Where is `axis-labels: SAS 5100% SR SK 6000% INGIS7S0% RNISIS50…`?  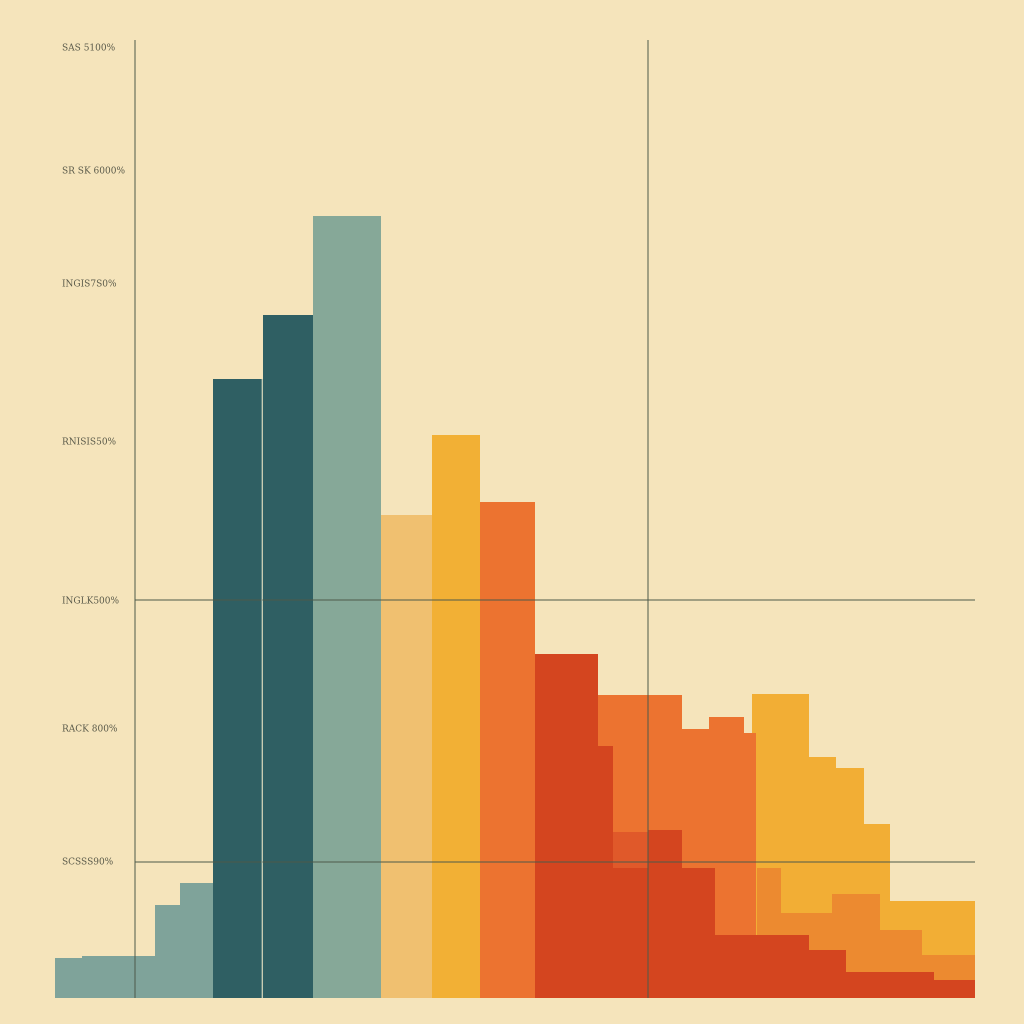 axis-labels: SAS 5100% SR SK 6000% INGIS7S0% RNISIS50… is located at coordinates (93, 456).